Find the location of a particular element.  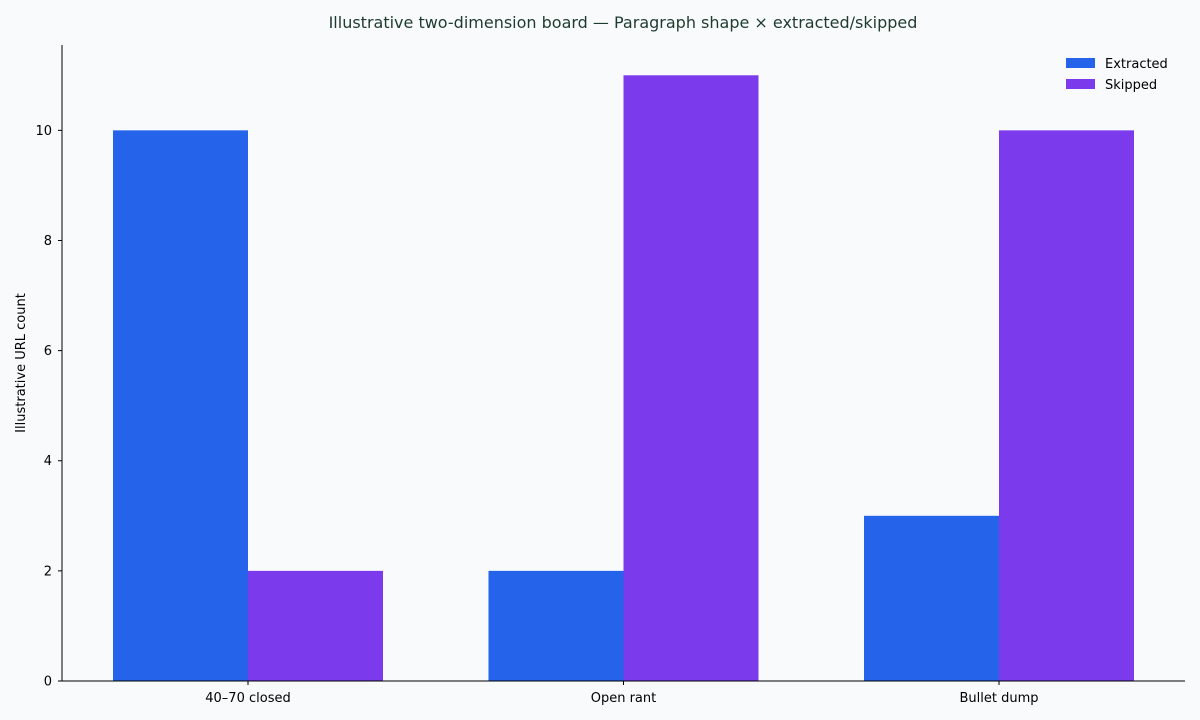

y-tick-label: 10 is located at coordinates (43, 131).